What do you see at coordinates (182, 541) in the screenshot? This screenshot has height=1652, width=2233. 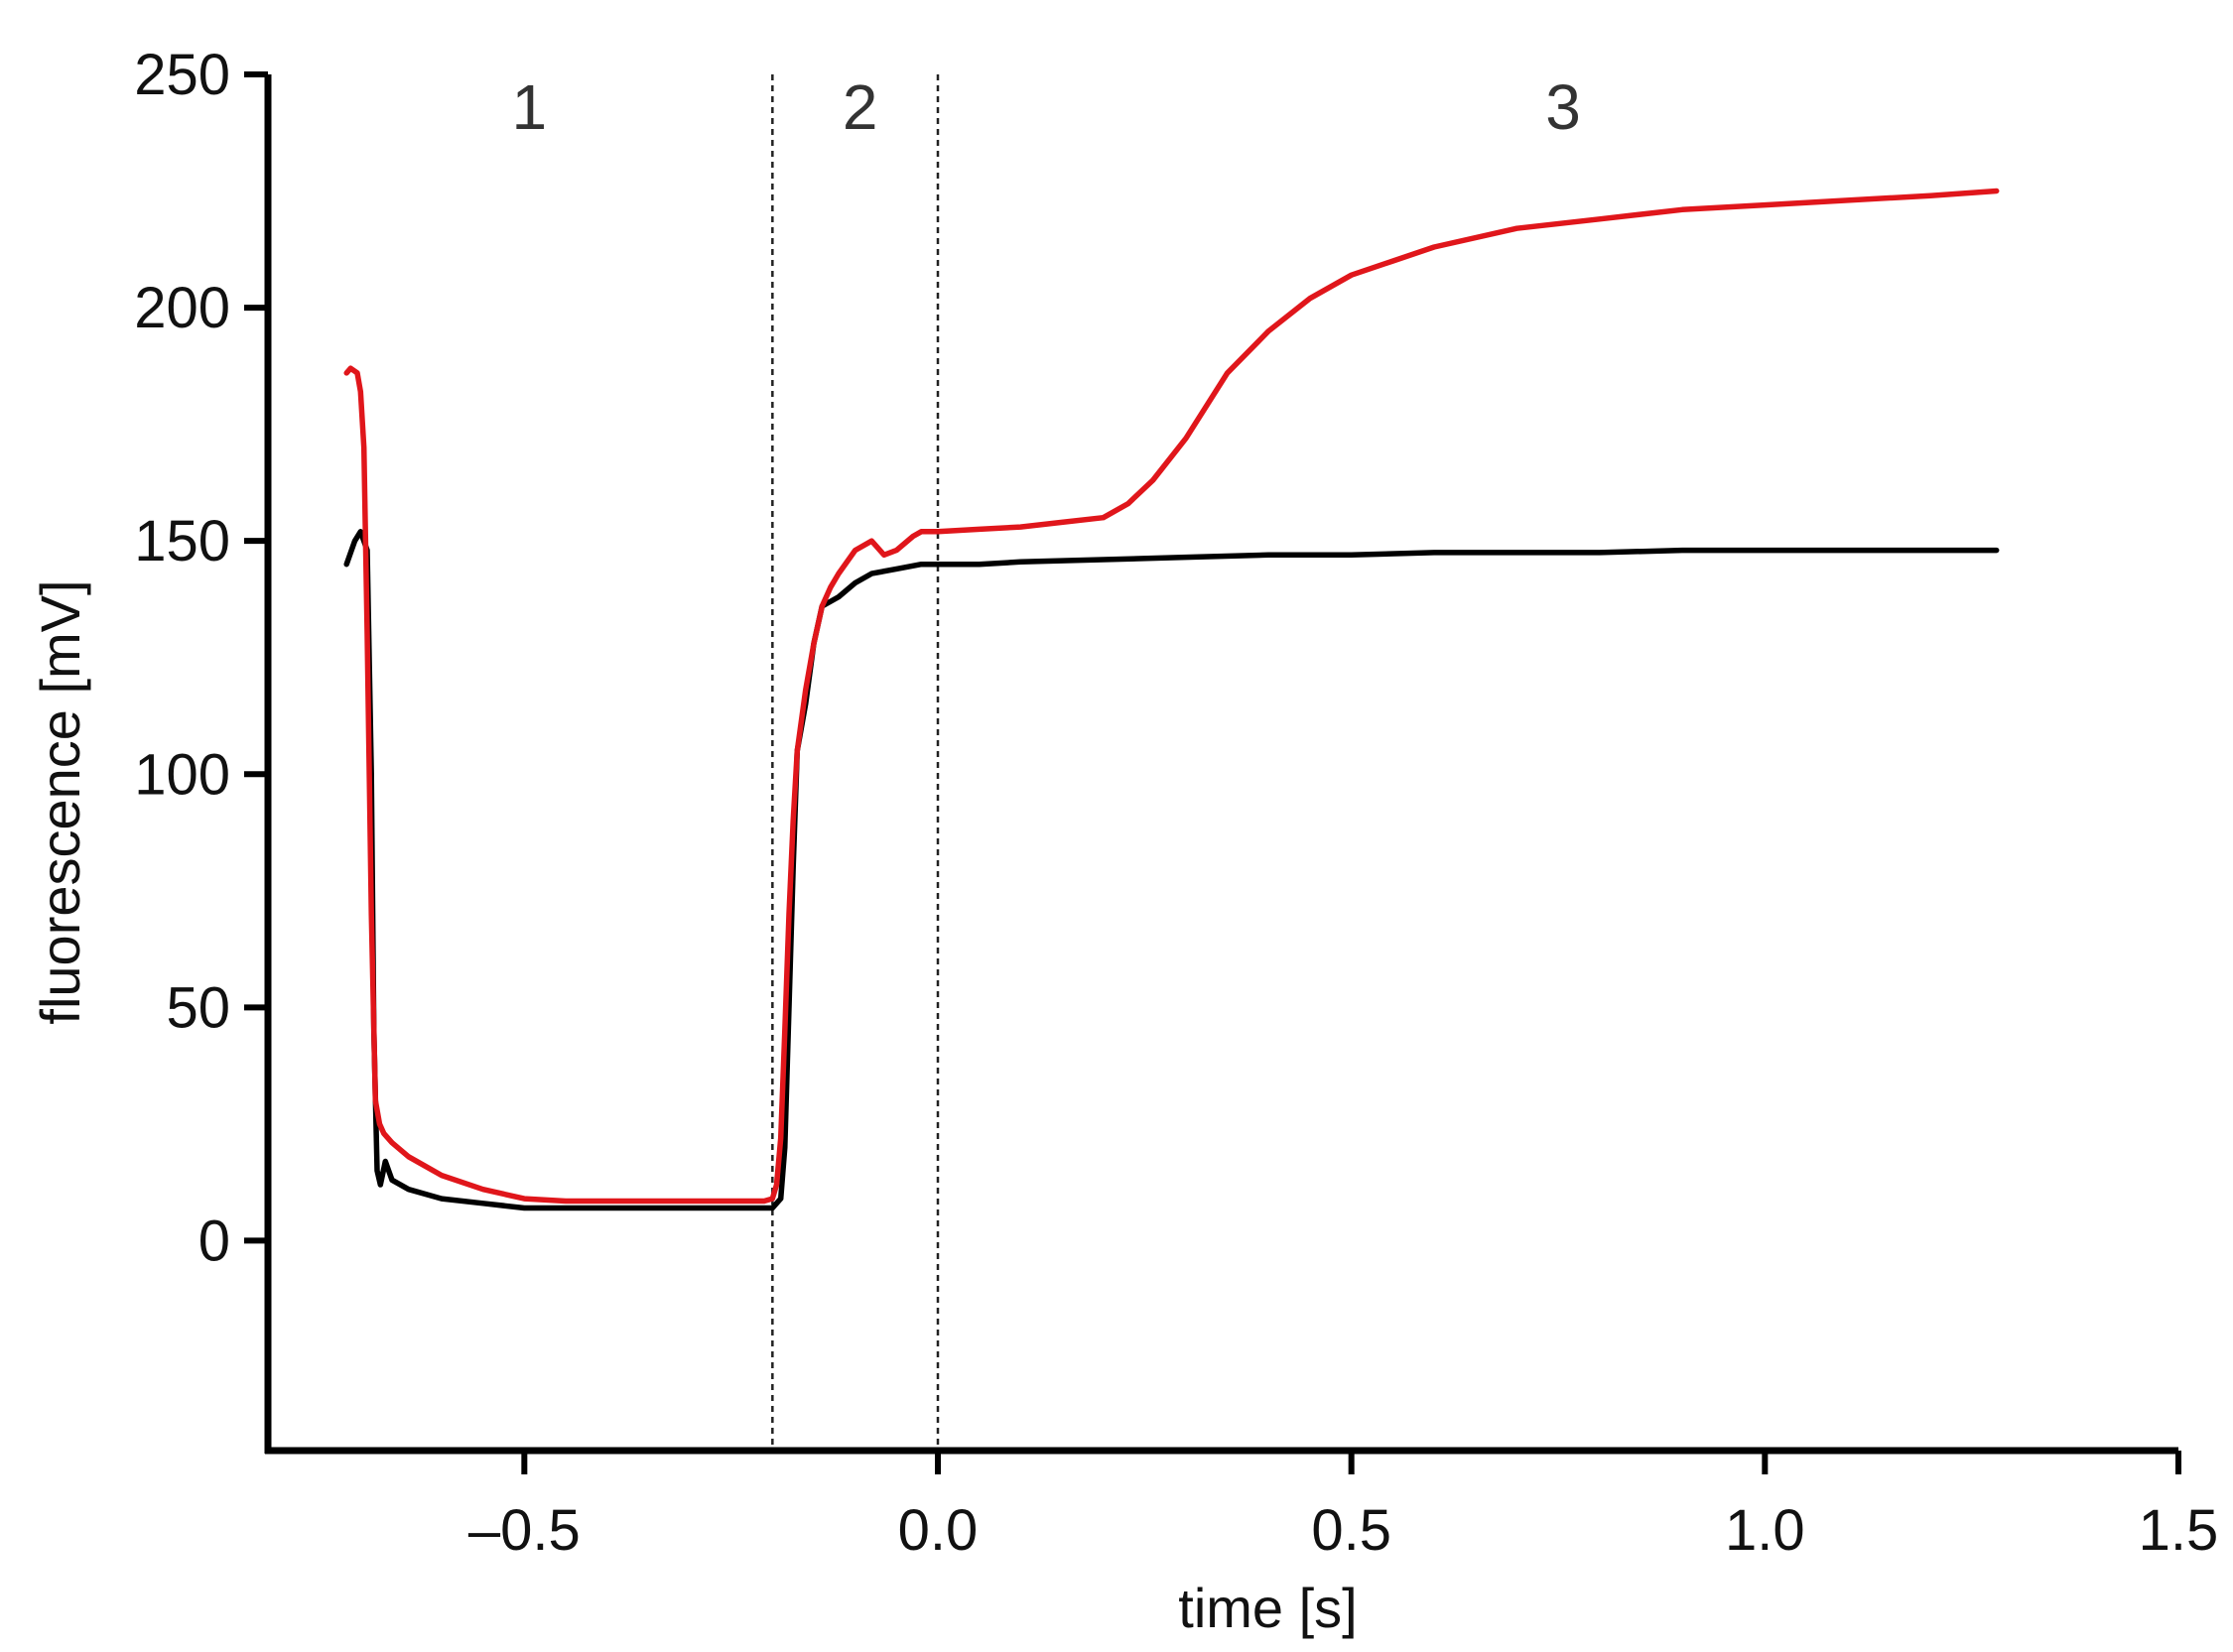 I see `y-tick-label: 150` at bounding box center [182, 541].